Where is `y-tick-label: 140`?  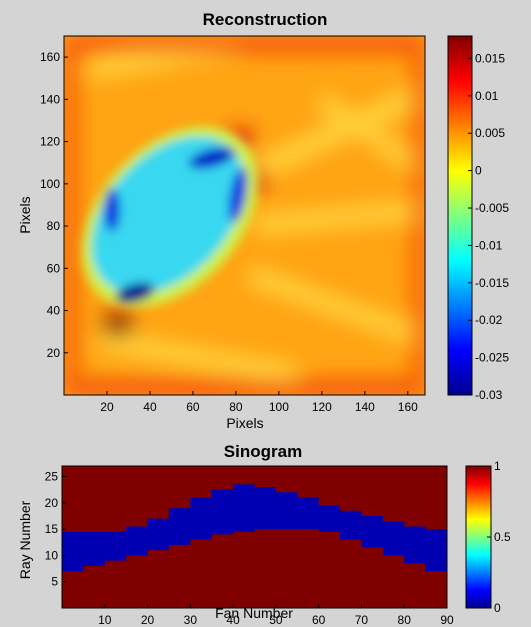 y-tick-label: 140 is located at coordinates (50, 99).